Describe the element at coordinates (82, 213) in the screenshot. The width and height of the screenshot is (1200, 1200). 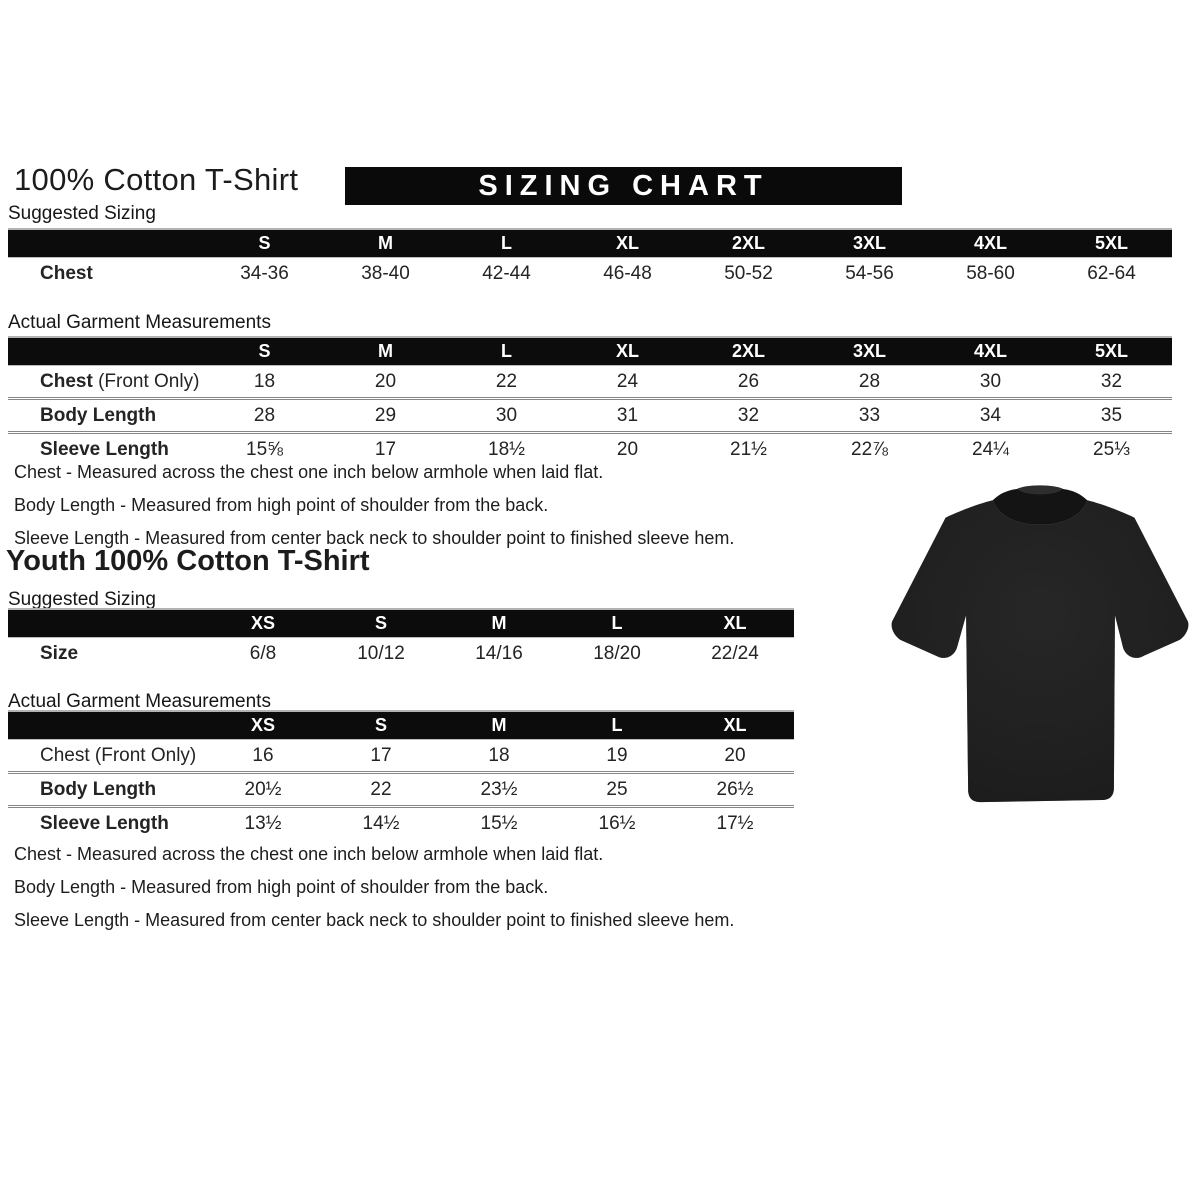
I see `adult-suggested-sizing-label: Suggested Sizing` at that location.